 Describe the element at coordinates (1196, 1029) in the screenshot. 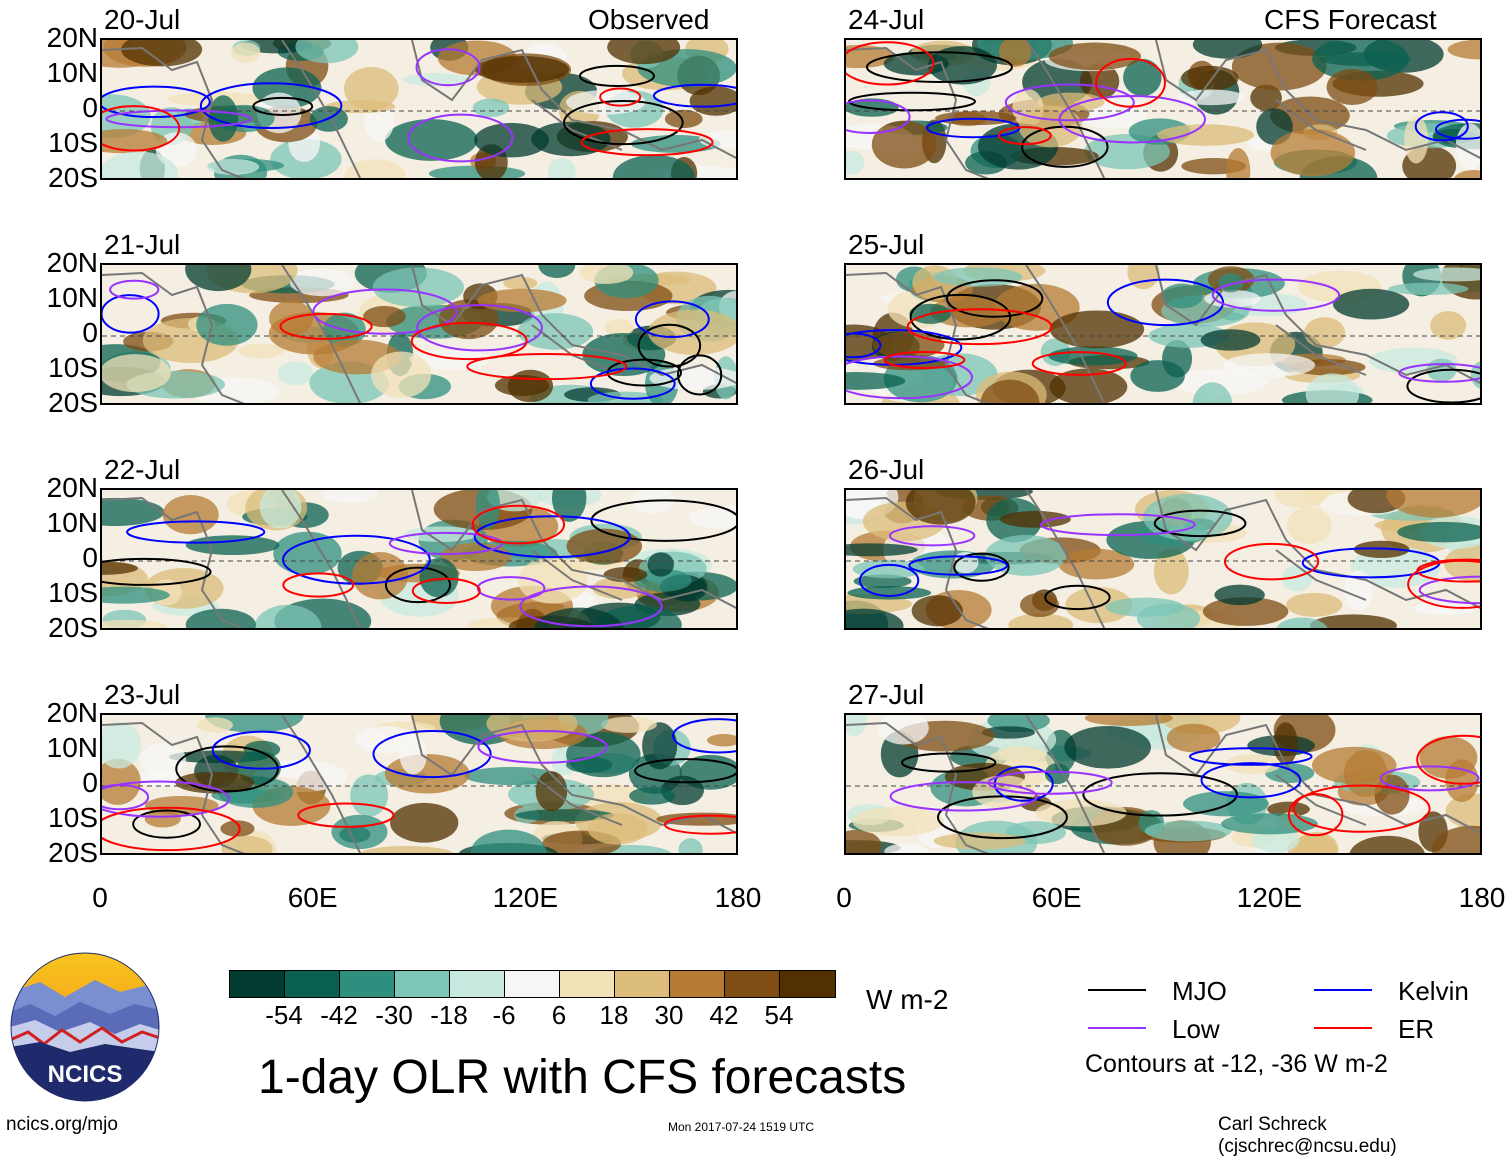

I see `low-legend-label: Low` at that location.